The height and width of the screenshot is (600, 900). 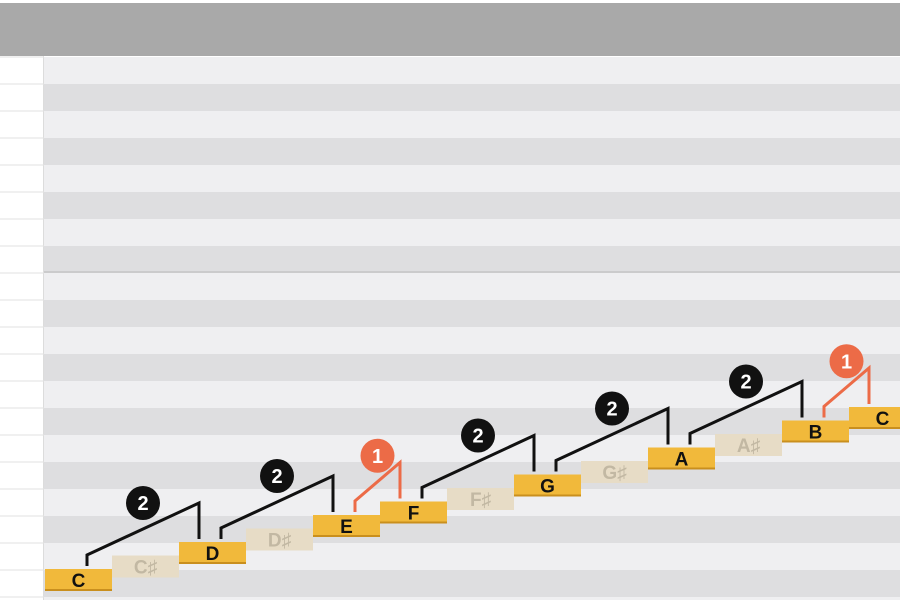 What do you see at coordinates (450, 28) in the screenshot?
I see `toolbar` at bounding box center [450, 28].